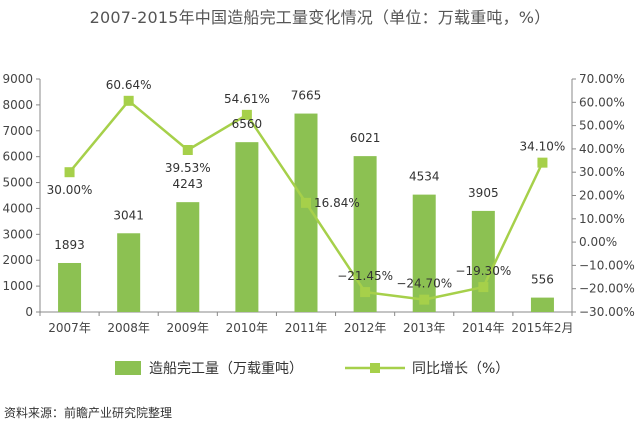 The width and height of the screenshot is (640, 421). Describe the element at coordinates (247, 99) in the screenshot. I see `growth-value-label: 54.61%` at that location.